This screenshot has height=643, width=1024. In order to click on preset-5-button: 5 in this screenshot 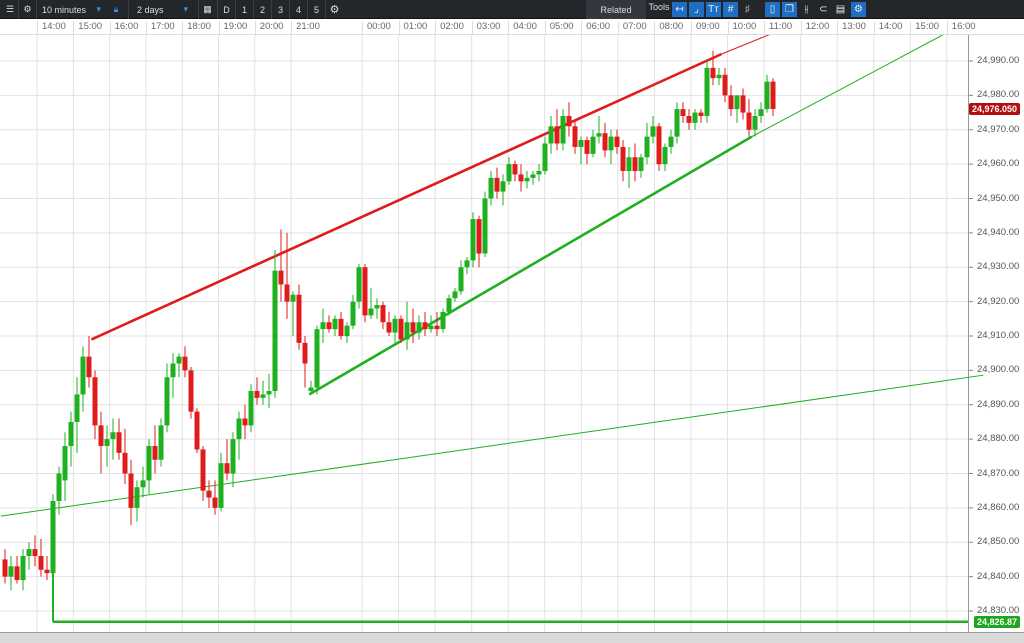, I will do `click(316, 9)`.